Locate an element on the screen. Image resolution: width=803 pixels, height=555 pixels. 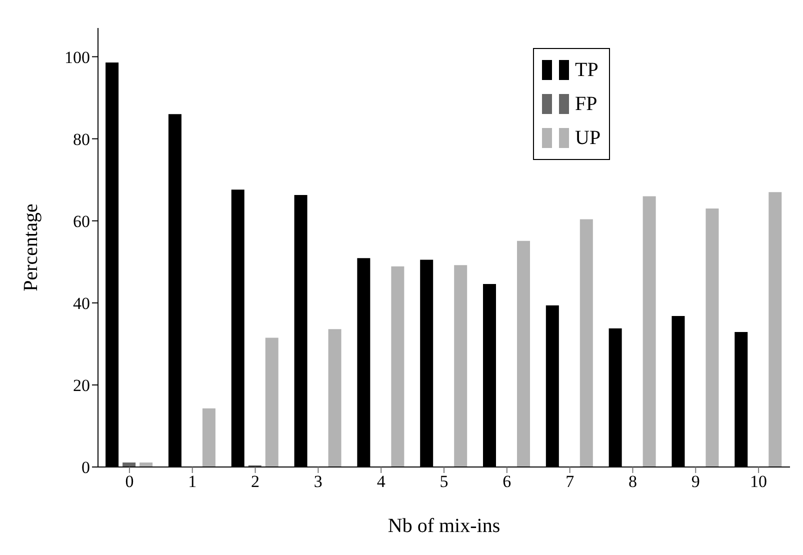
x-tick-label: 0 is located at coordinates (129, 482).